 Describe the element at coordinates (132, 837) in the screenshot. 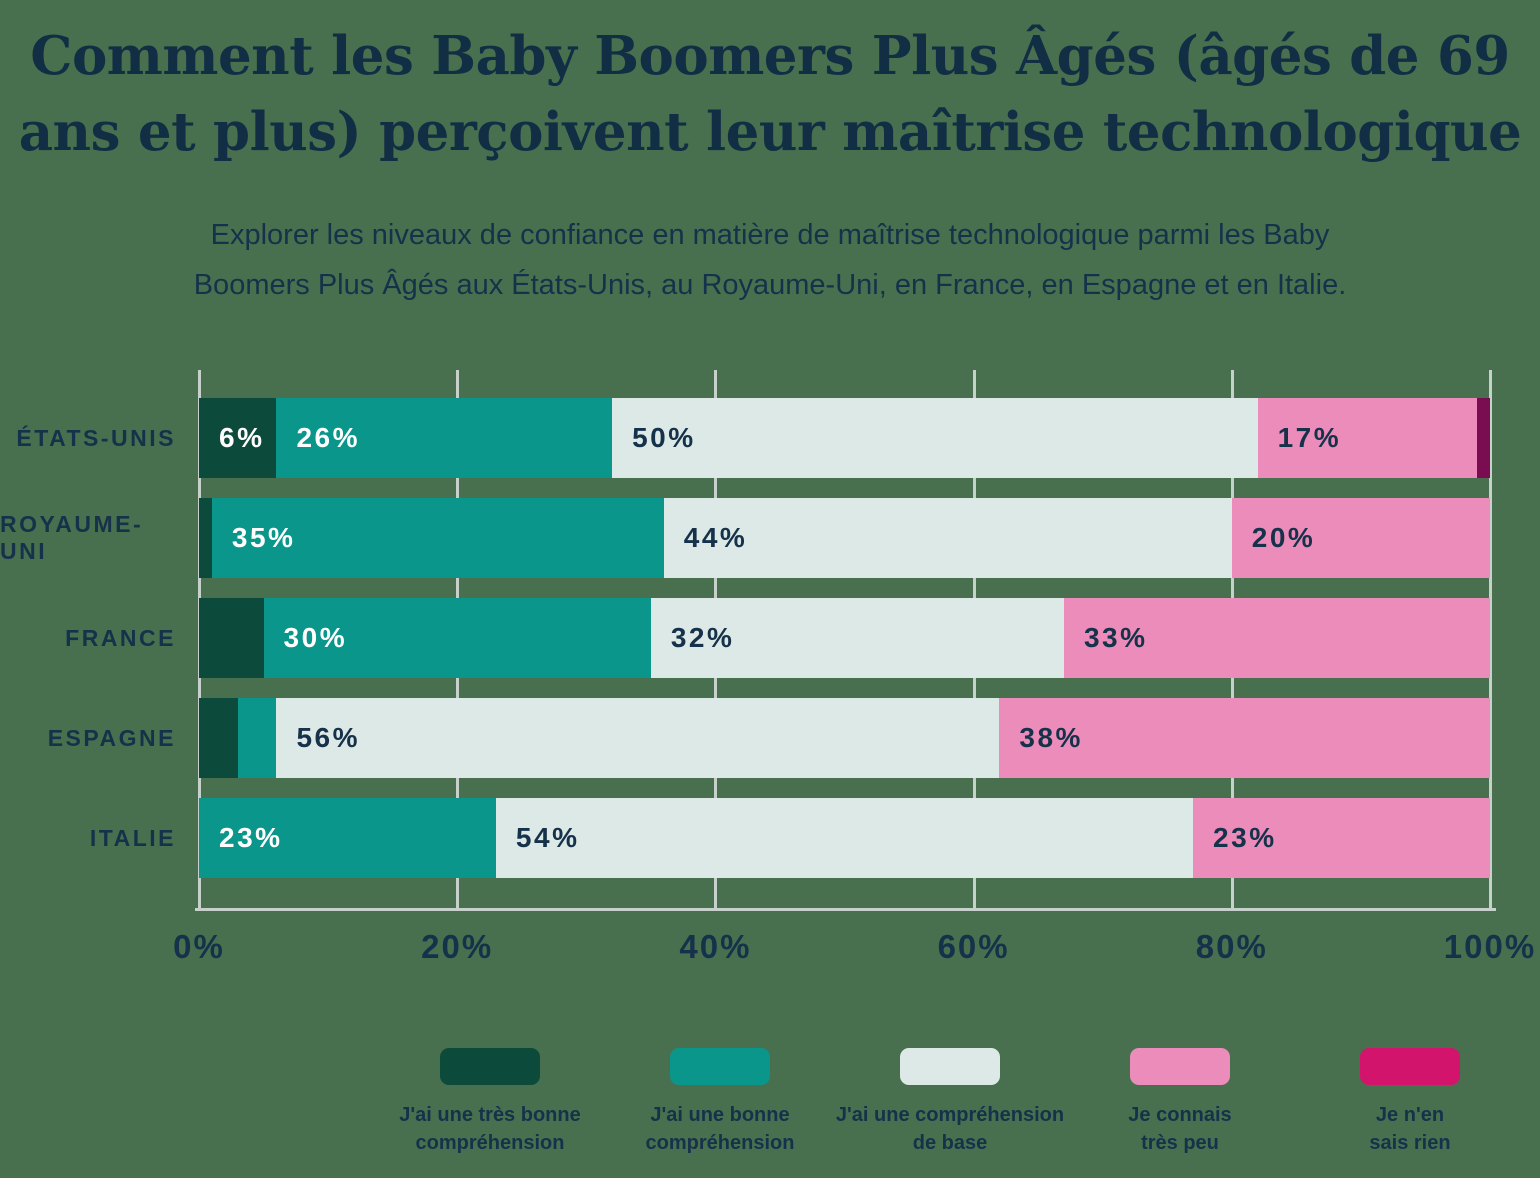

I see `category-label: ITALIE` at that location.